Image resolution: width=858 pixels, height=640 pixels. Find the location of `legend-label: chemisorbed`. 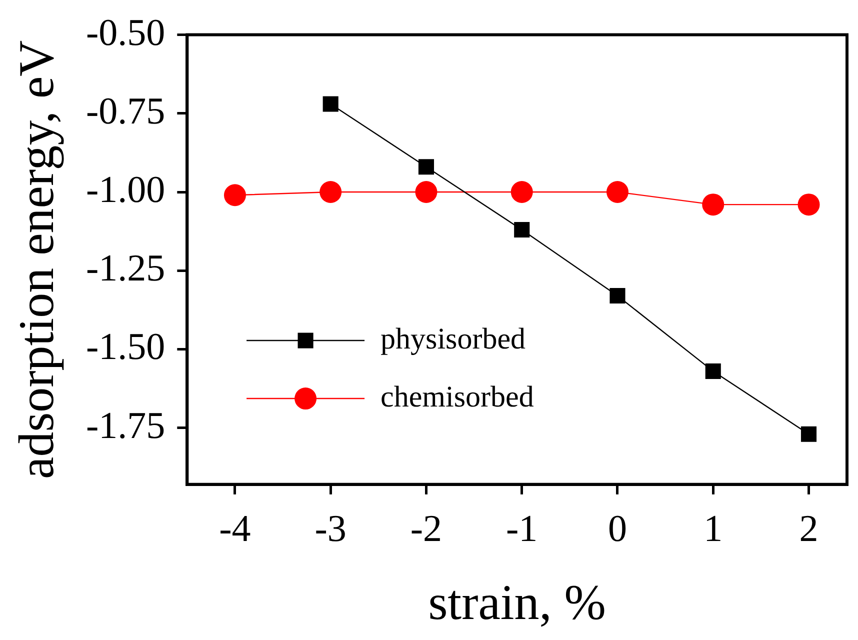

legend-label: chemisorbed is located at coordinates (457, 397).